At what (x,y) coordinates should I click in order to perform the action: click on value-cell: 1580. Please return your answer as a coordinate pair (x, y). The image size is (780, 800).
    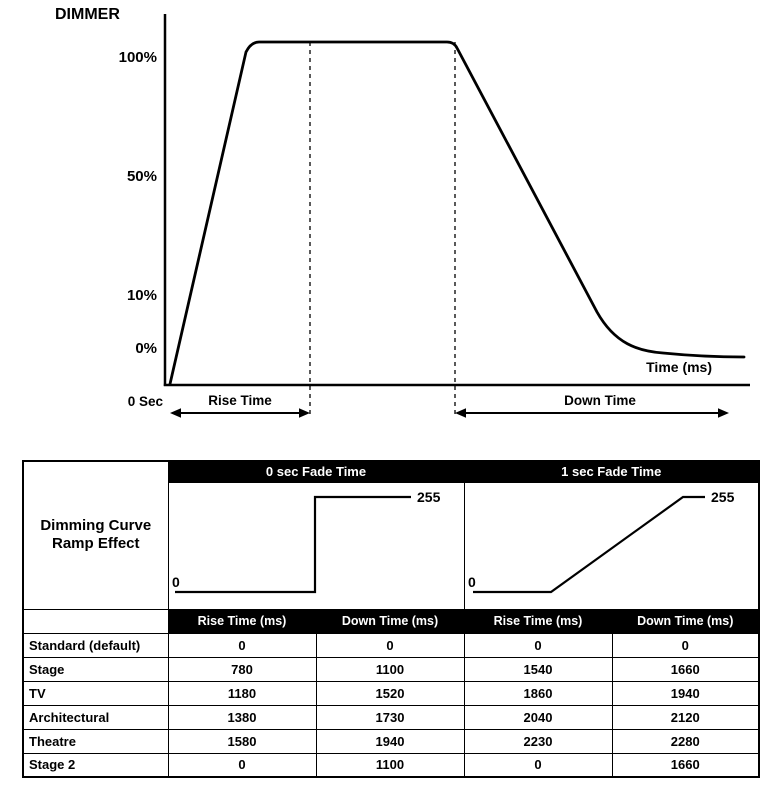
    Looking at the image, I should click on (242, 741).